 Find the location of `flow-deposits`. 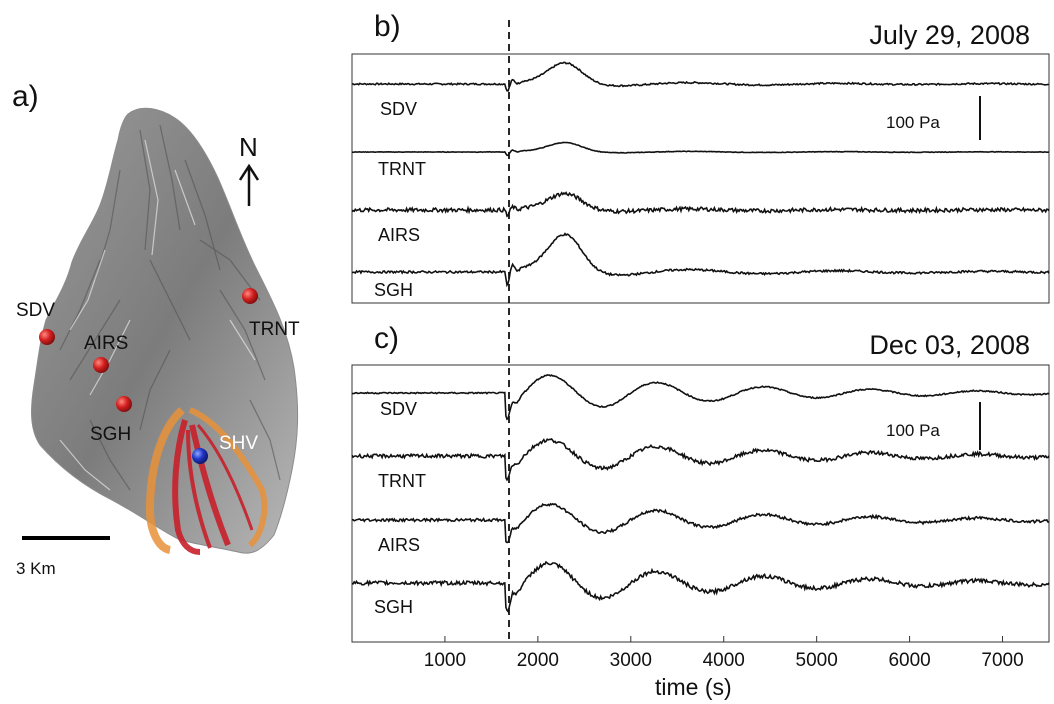

flow-deposits is located at coordinates (206, 481).